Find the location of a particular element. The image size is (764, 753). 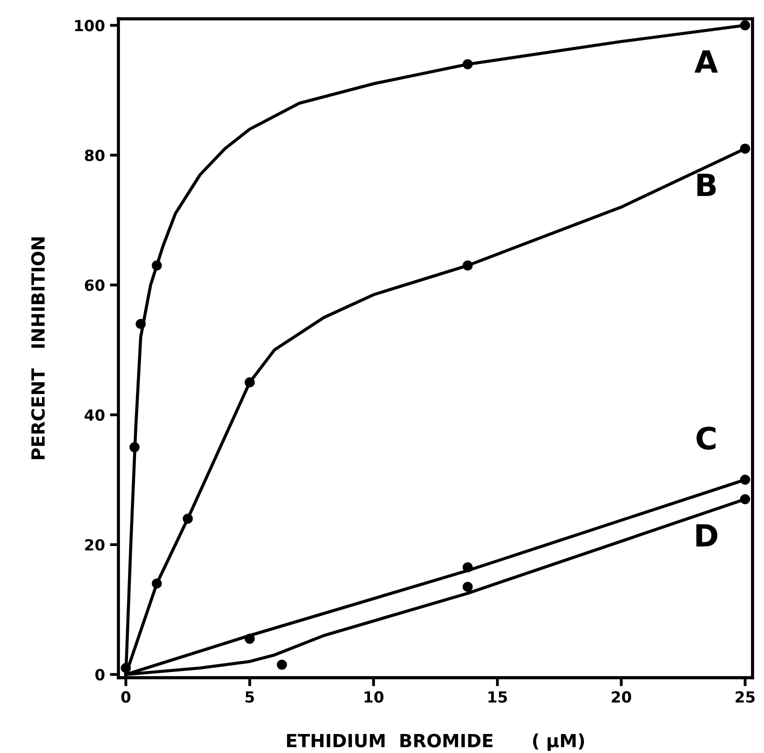

x-axis-title: ETHIDIUM BROMIDE ( μM) is located at coordinates (435, 742).